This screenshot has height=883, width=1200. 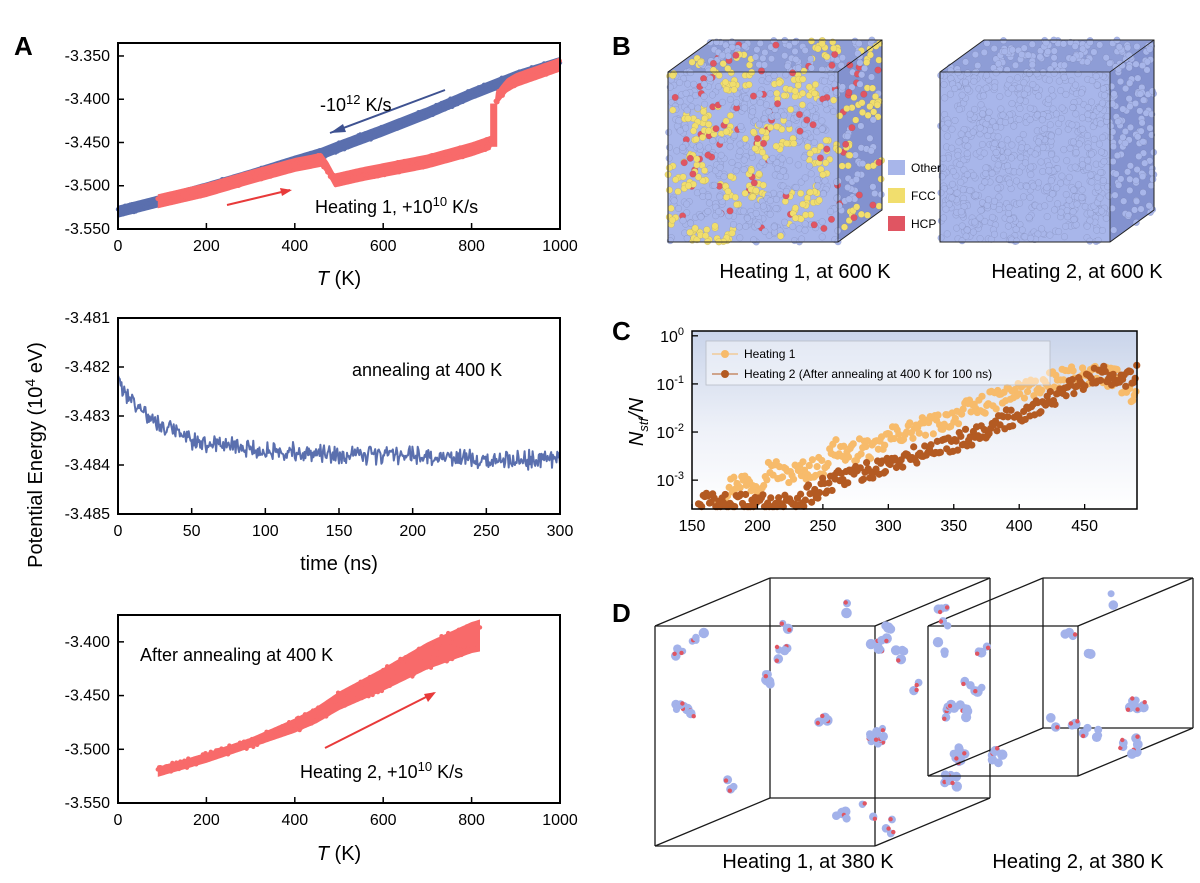 What do you see at coordinates (34, 455) in the screenshot?
I see `shared-y-label: Potential Energy (104 eV)` at bounding box center [34, 455].